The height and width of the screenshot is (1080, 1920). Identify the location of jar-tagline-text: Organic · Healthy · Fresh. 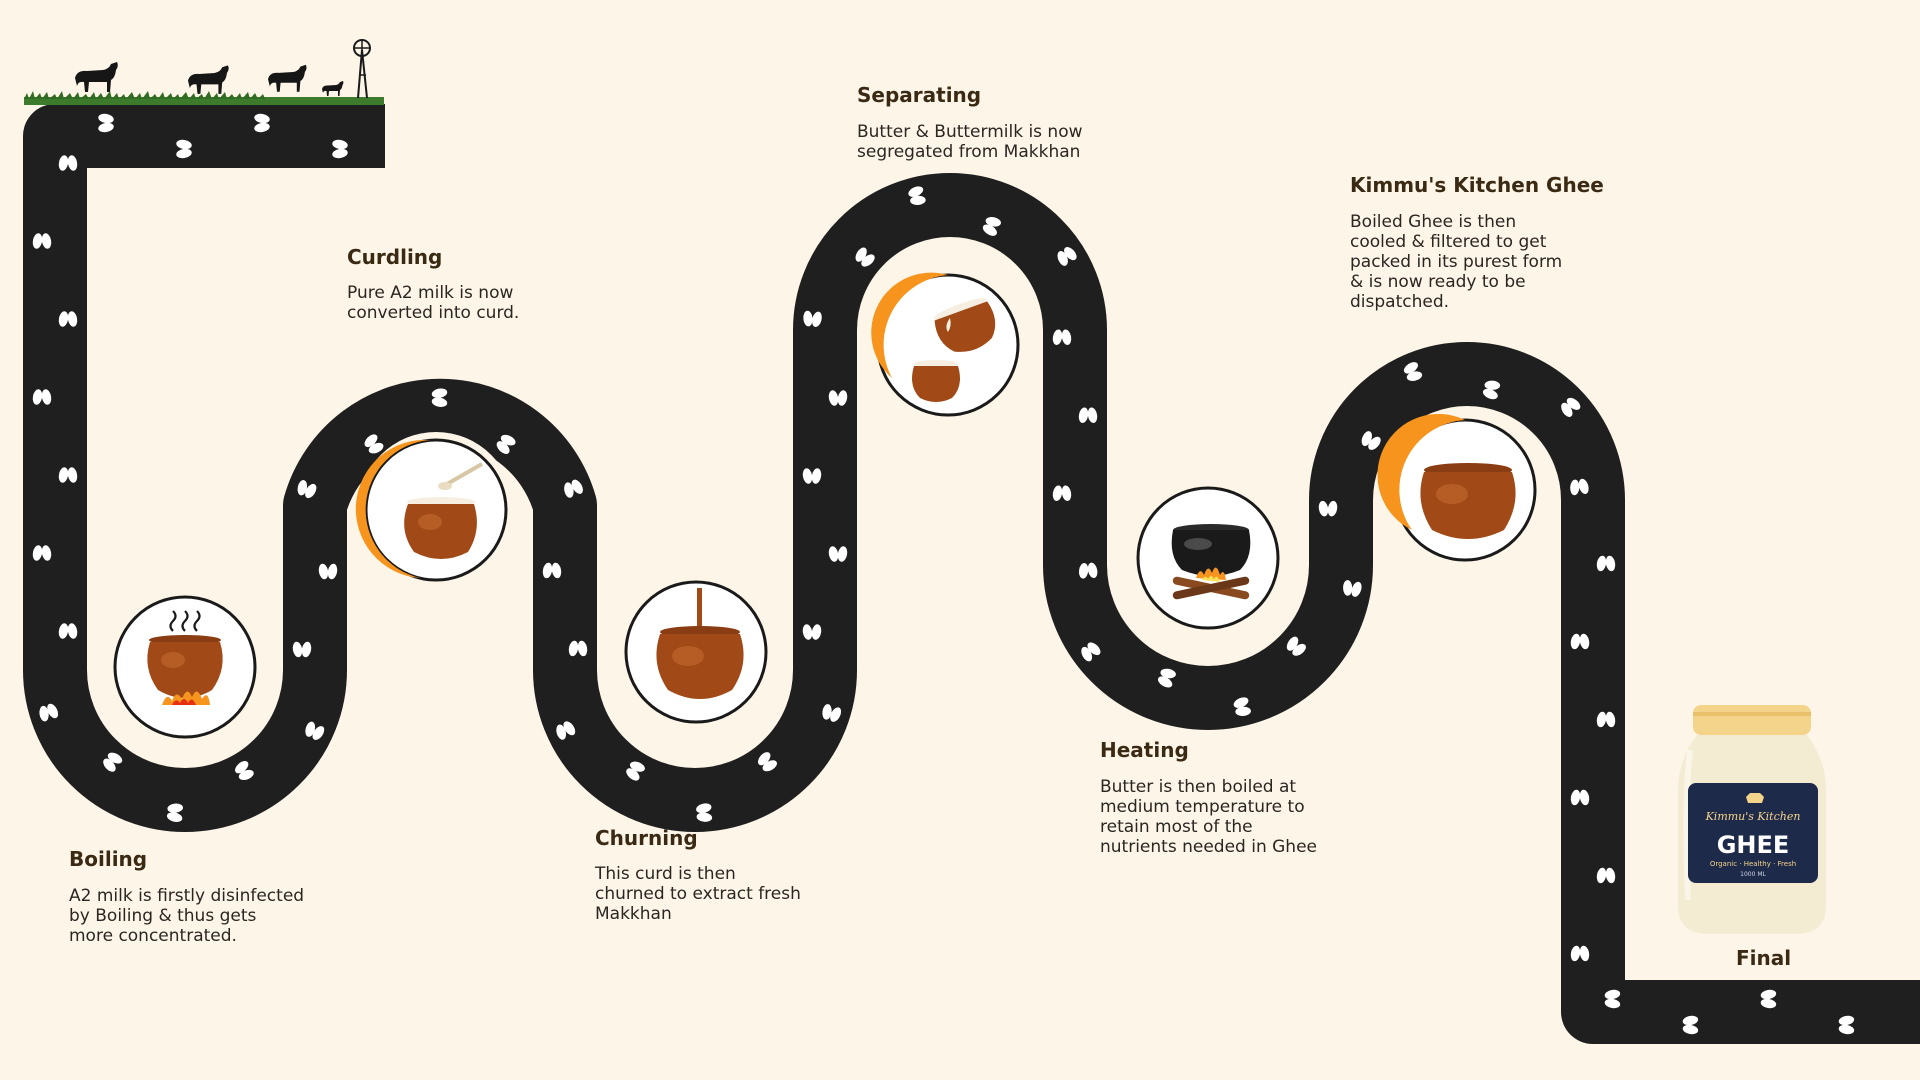
(1753, 864).